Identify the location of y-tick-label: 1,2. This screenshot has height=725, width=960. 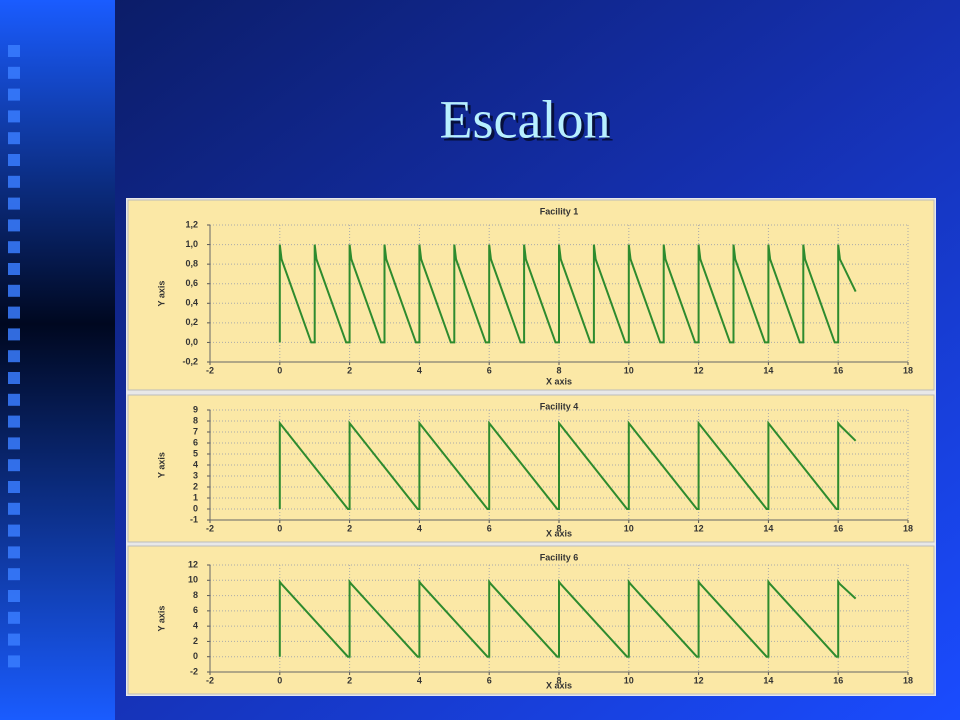
(191, 224).